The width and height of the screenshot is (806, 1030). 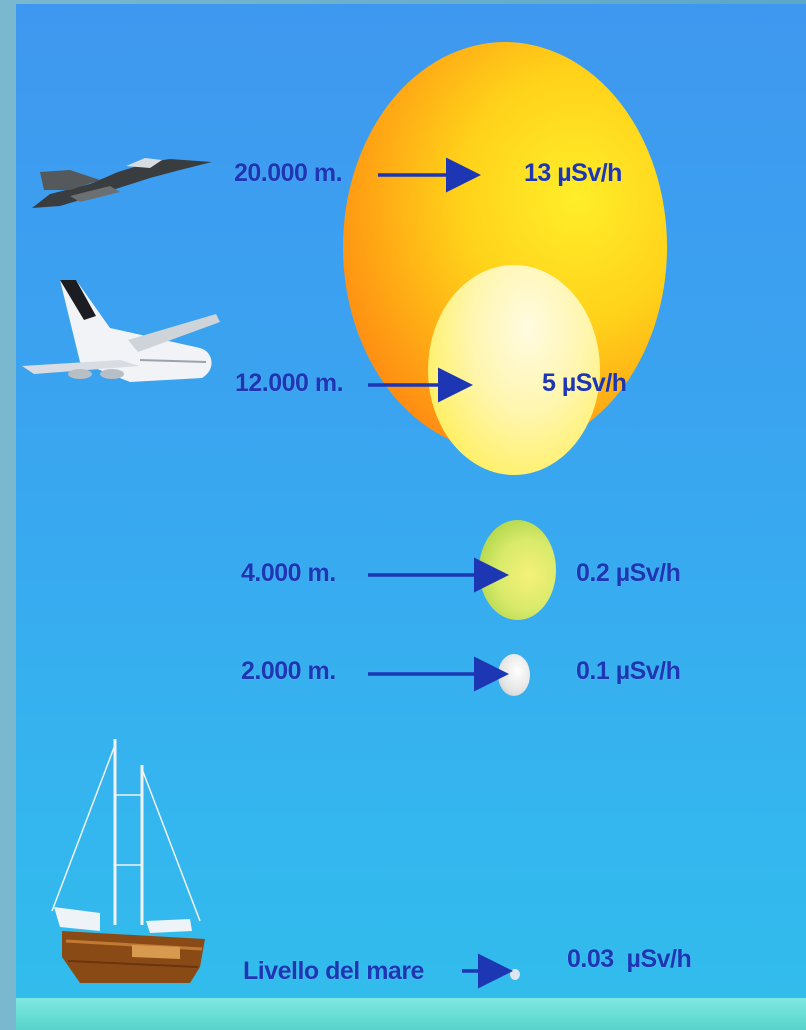 What do you see at coordinates (515, 974) in the screenshot?
I see `dose-circle-sea-level` at bounding box center [515, 974].